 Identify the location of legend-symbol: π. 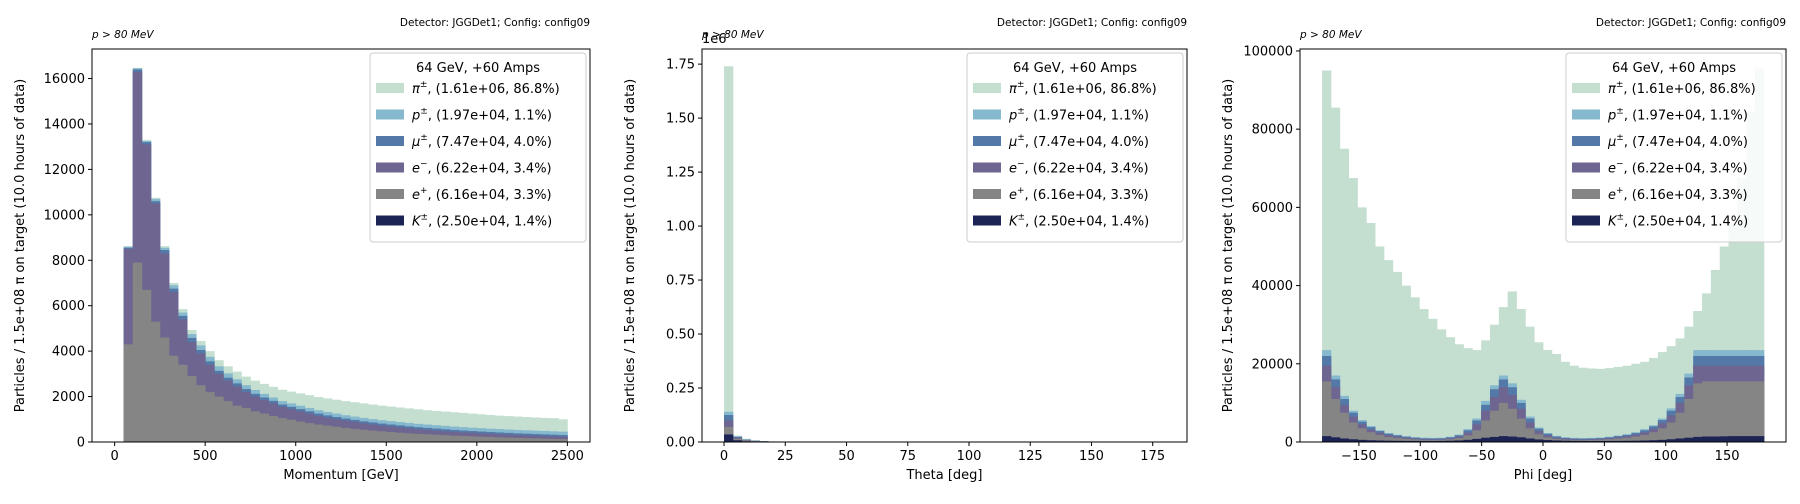
(416, 89).